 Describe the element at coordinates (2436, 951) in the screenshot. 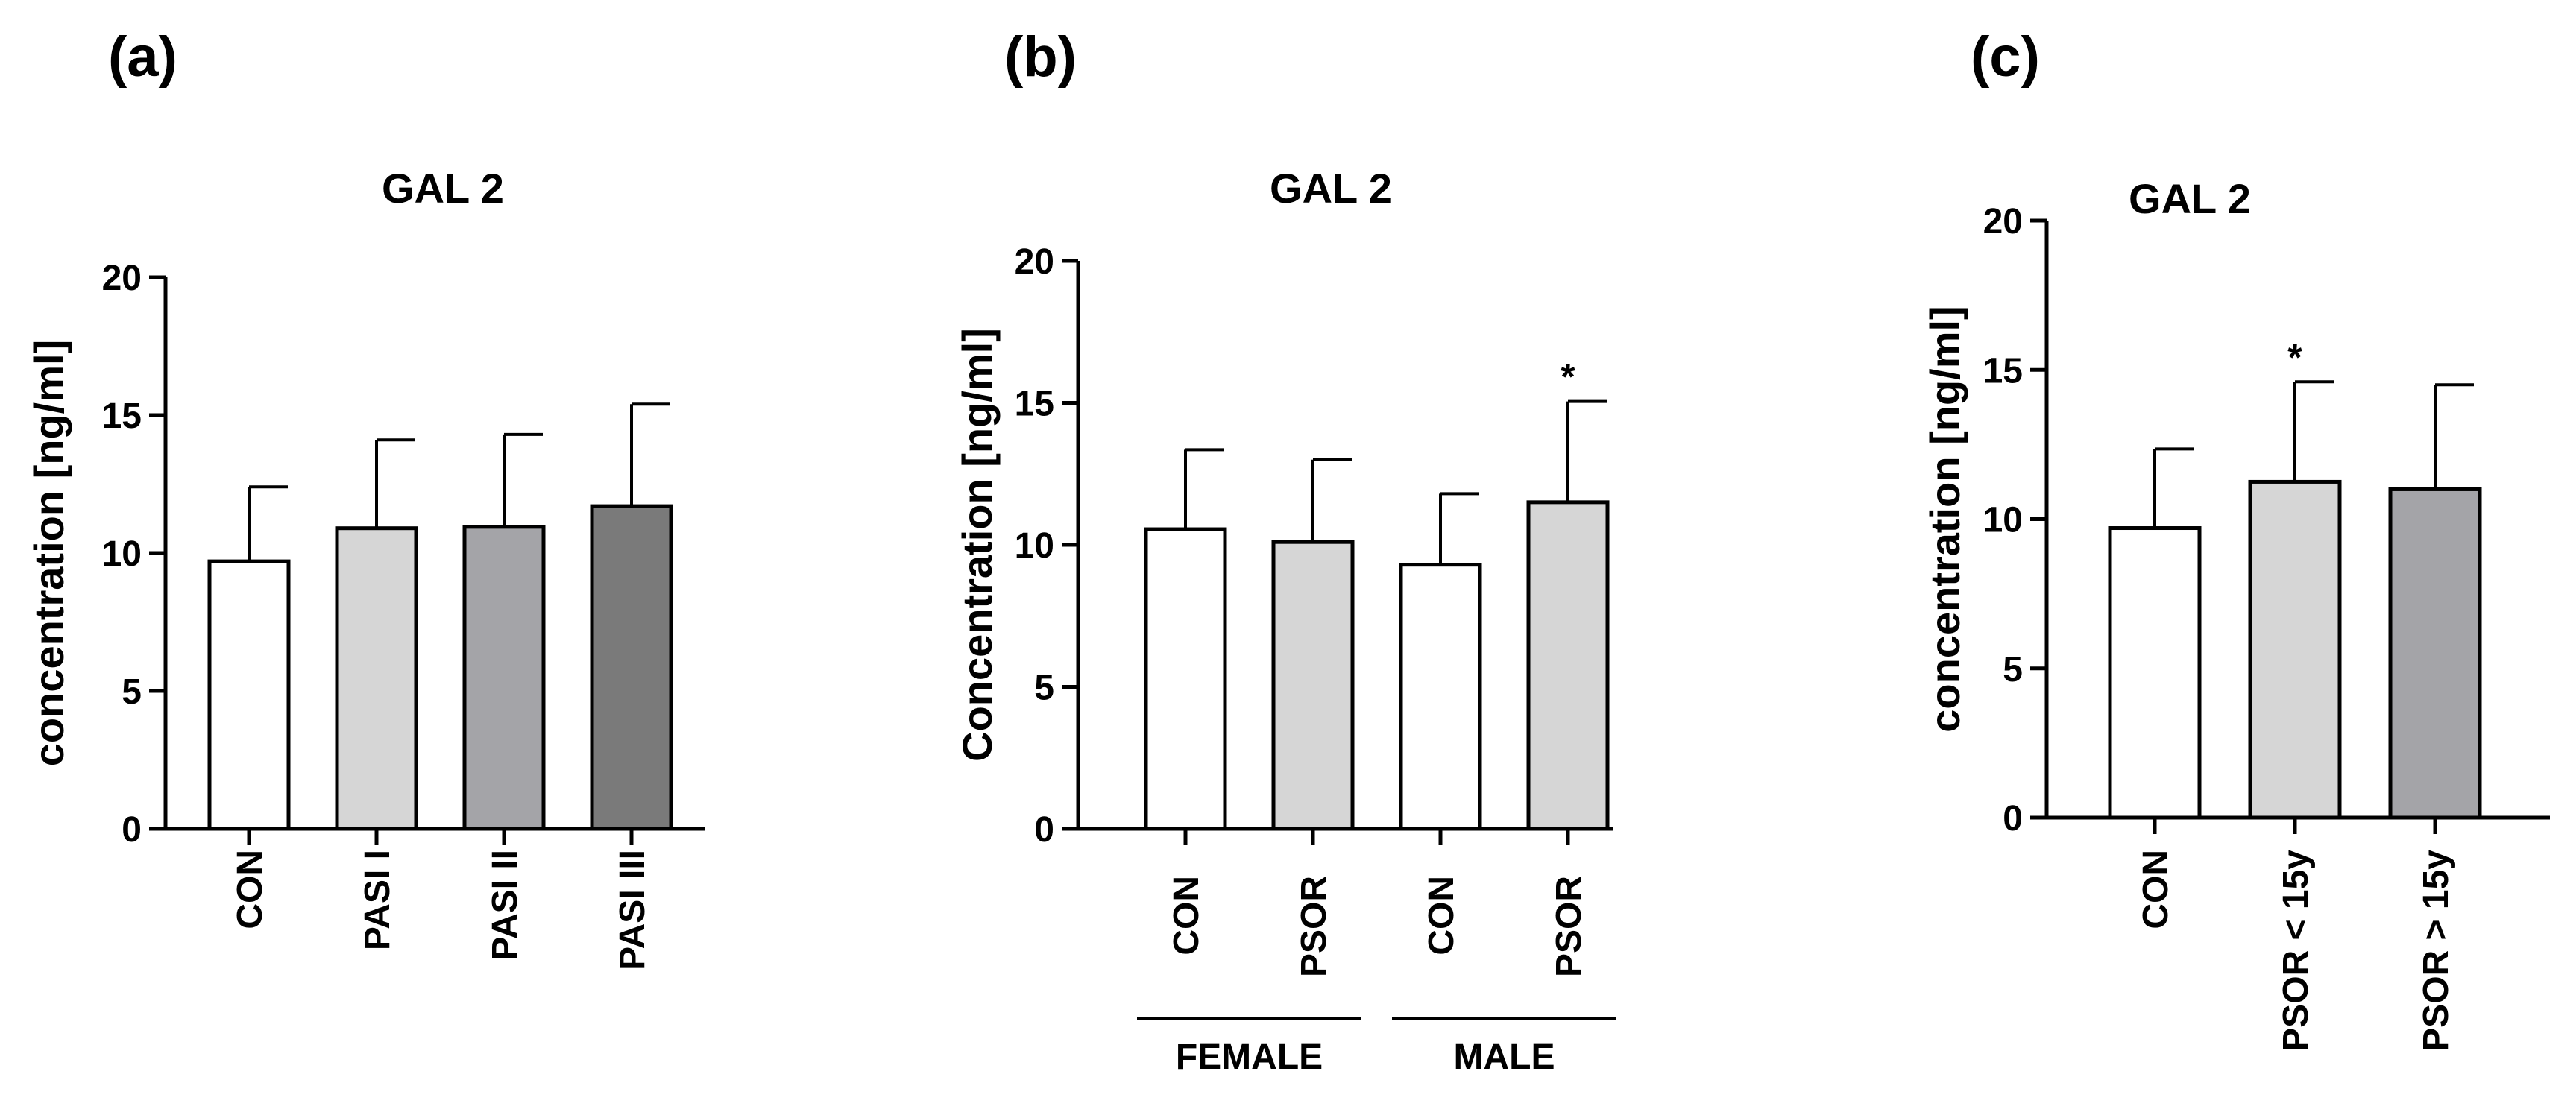

I see `chart-c-category-label: PSOR > 15y` at that location.